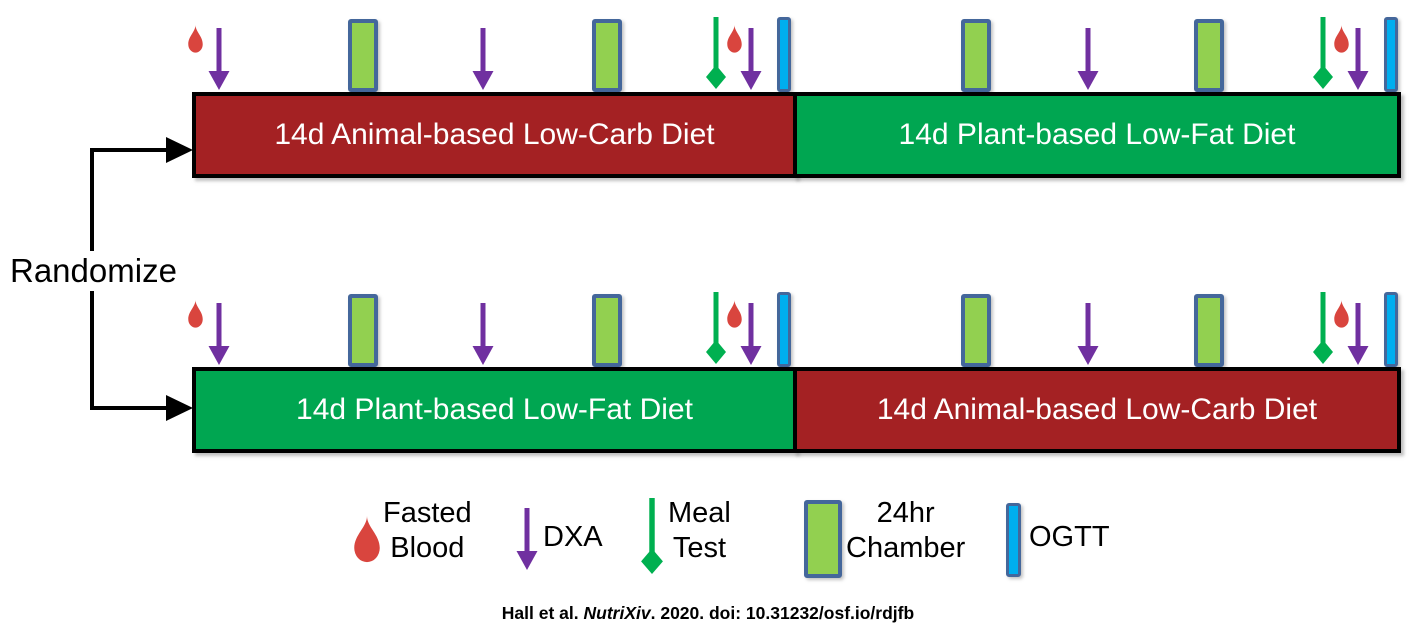 The width and height of the screenshot is (1416, 635). I want to click on legend-label-dxa: DXA, so click(573, 537).